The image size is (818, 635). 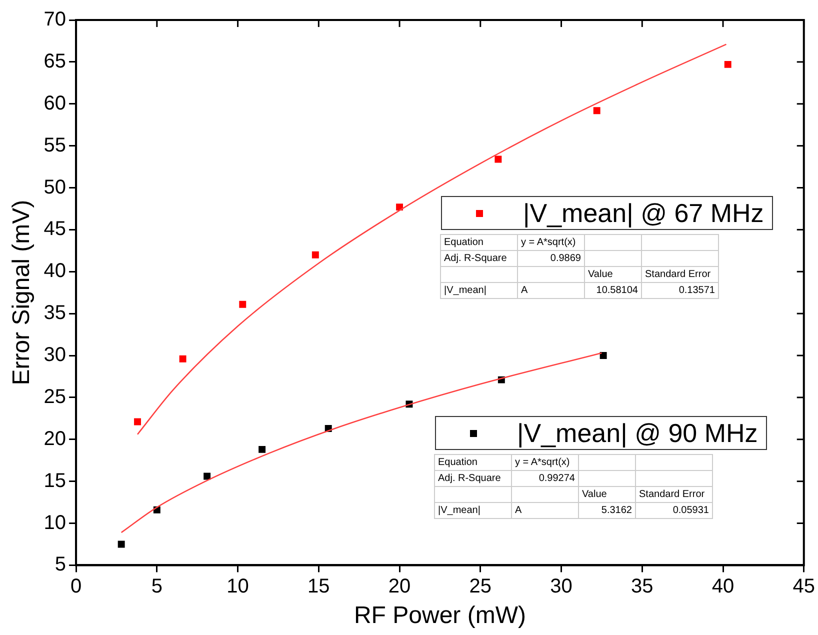 What do you see at coordinates (55, 61) in the screenshot?
I see `y-tick-label: 65` at bounding box center [55, 61].